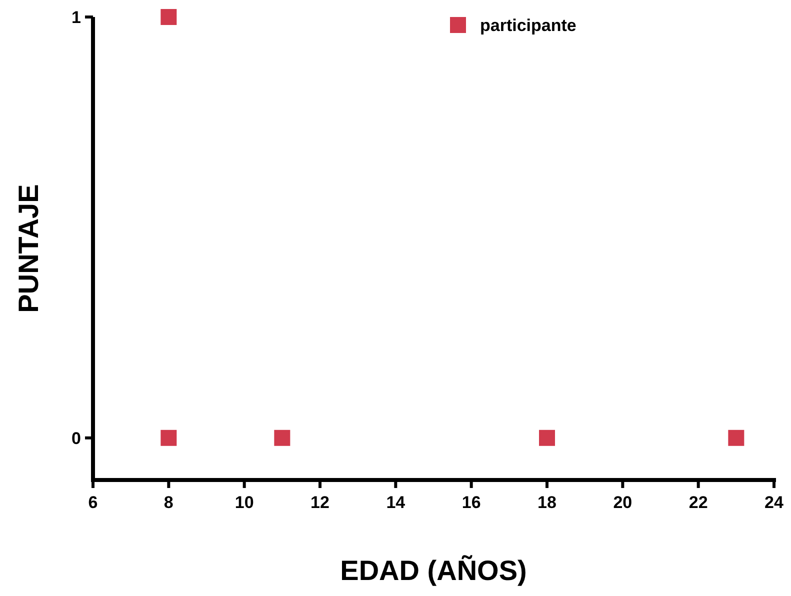  What do you see at coordinates (528, 25) in the screenshot?
I see `legend-label: participante` at bounding box center [528, 25].